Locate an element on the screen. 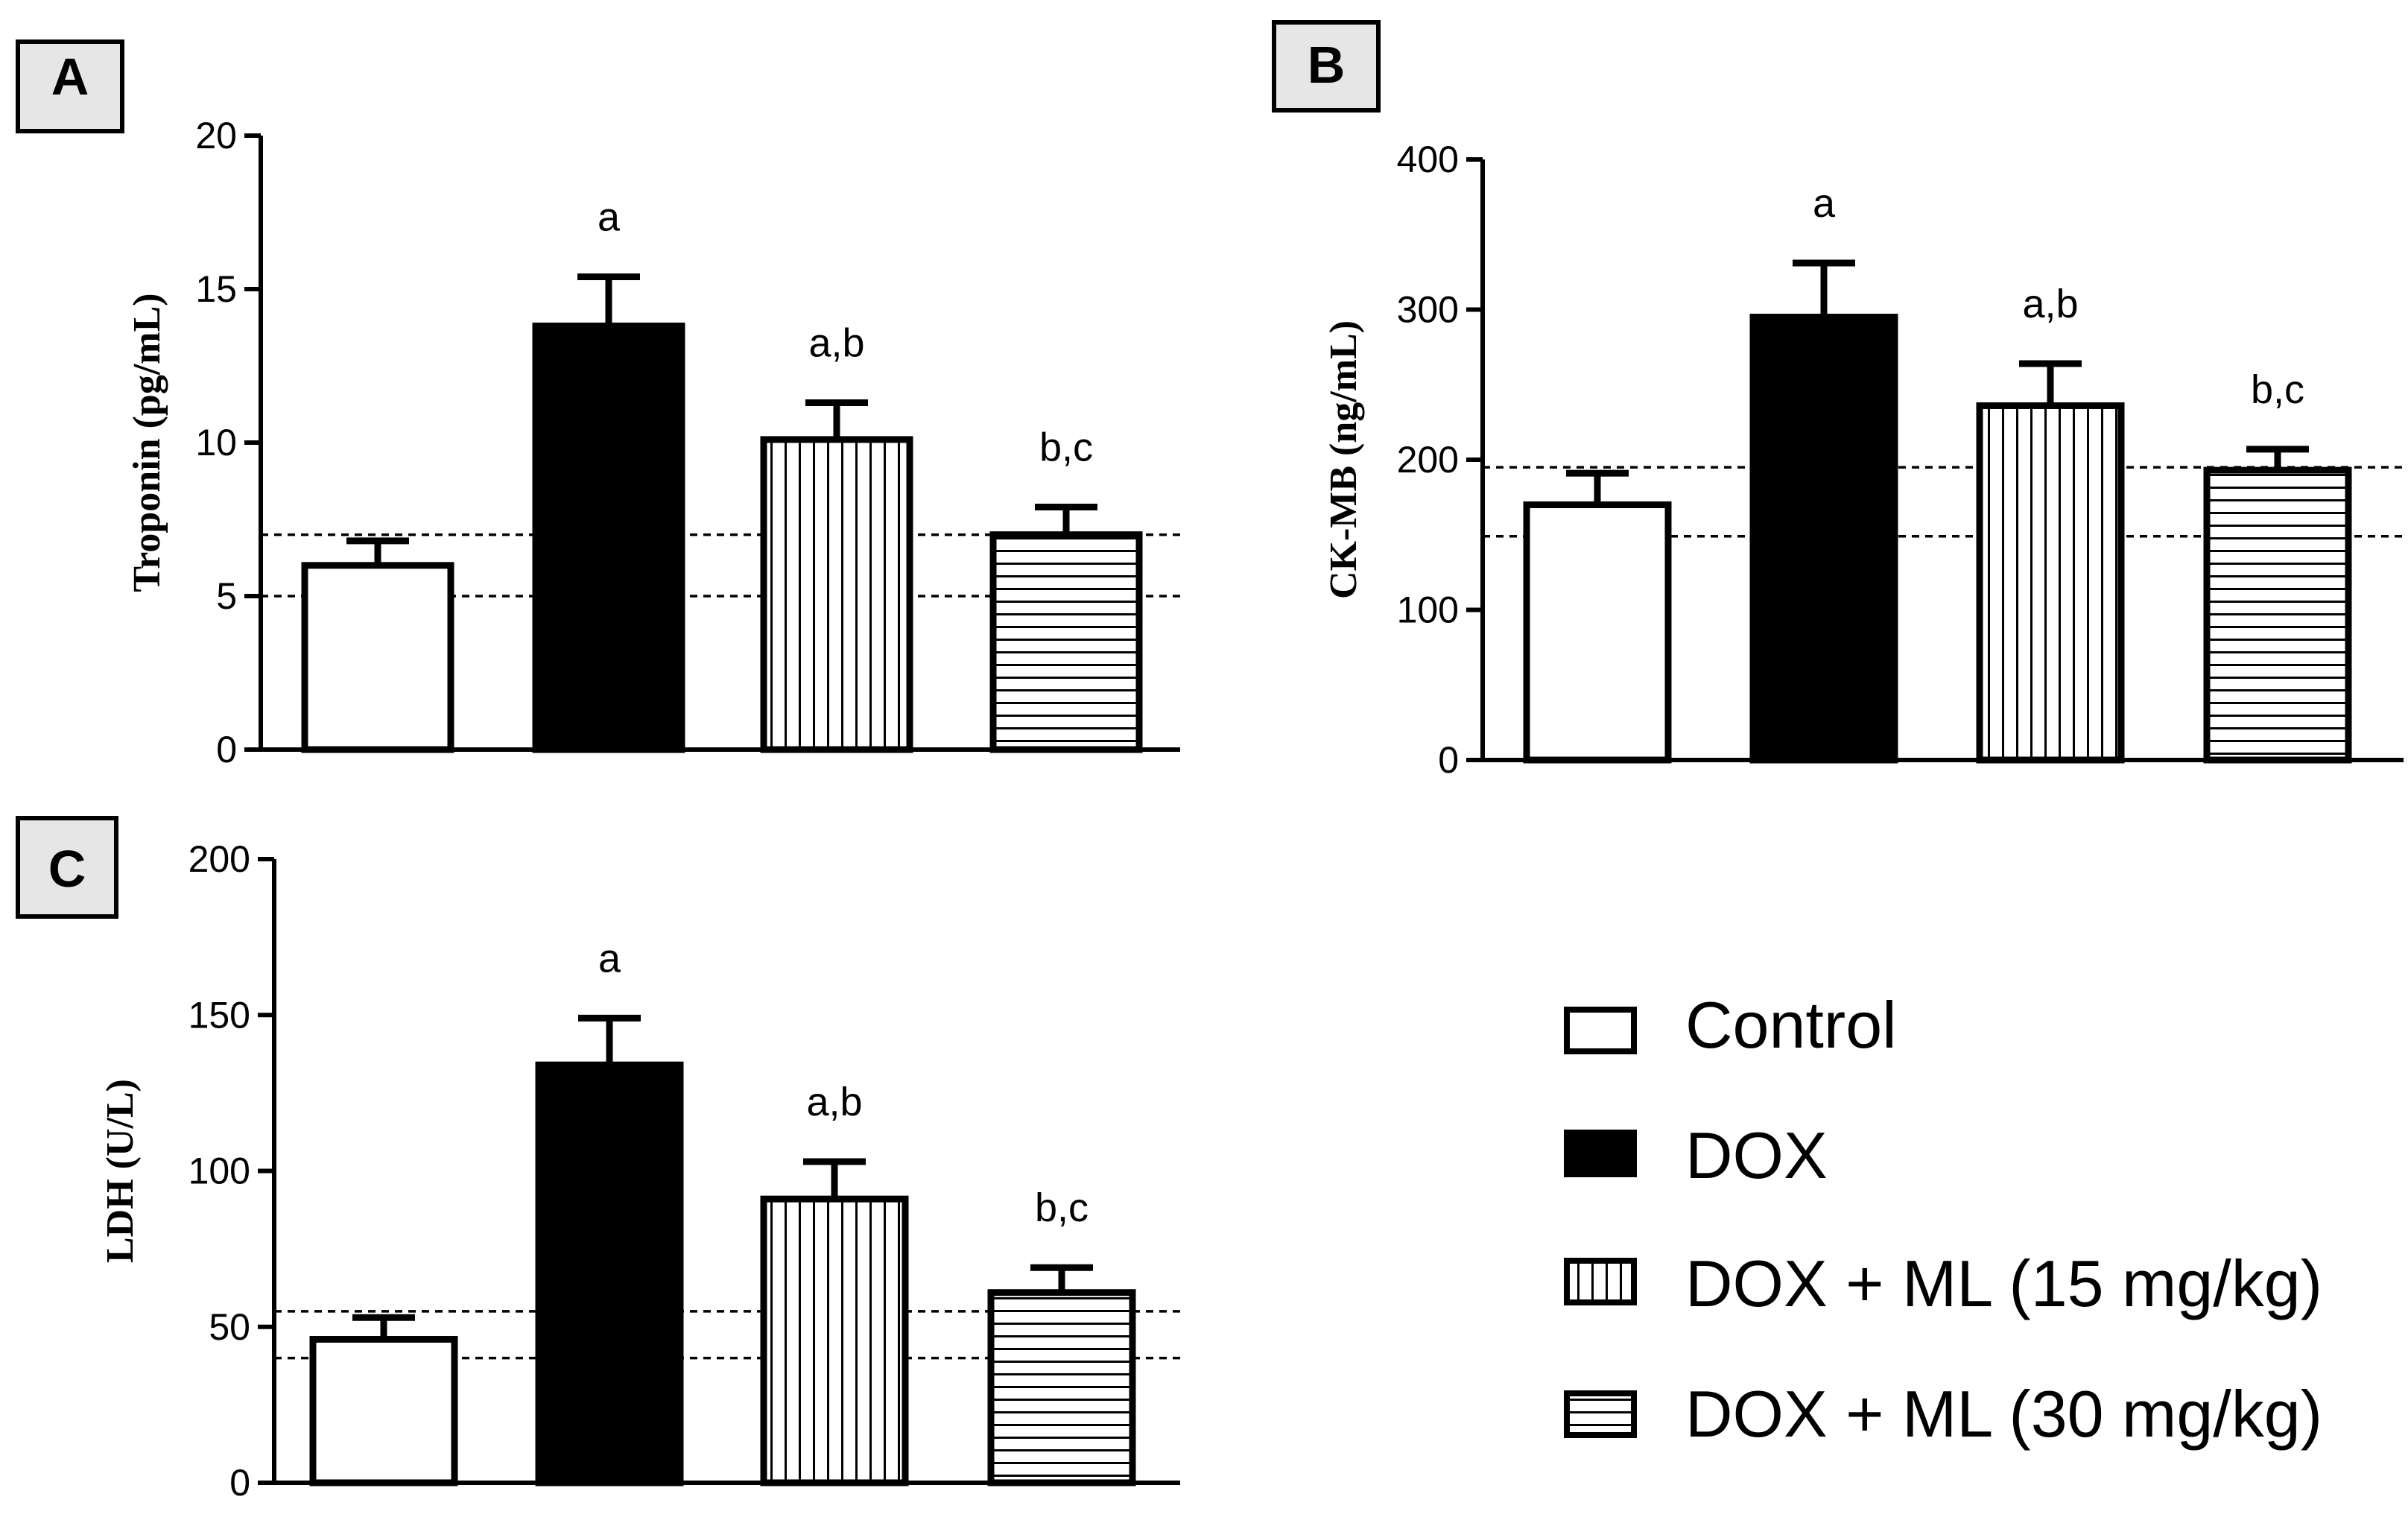 The height and width of the screenshot is (1523, 2408). legend-label-dox-ml-30: DOX + ML (30 mg/kg) is located at coordinates (2003, 1414).